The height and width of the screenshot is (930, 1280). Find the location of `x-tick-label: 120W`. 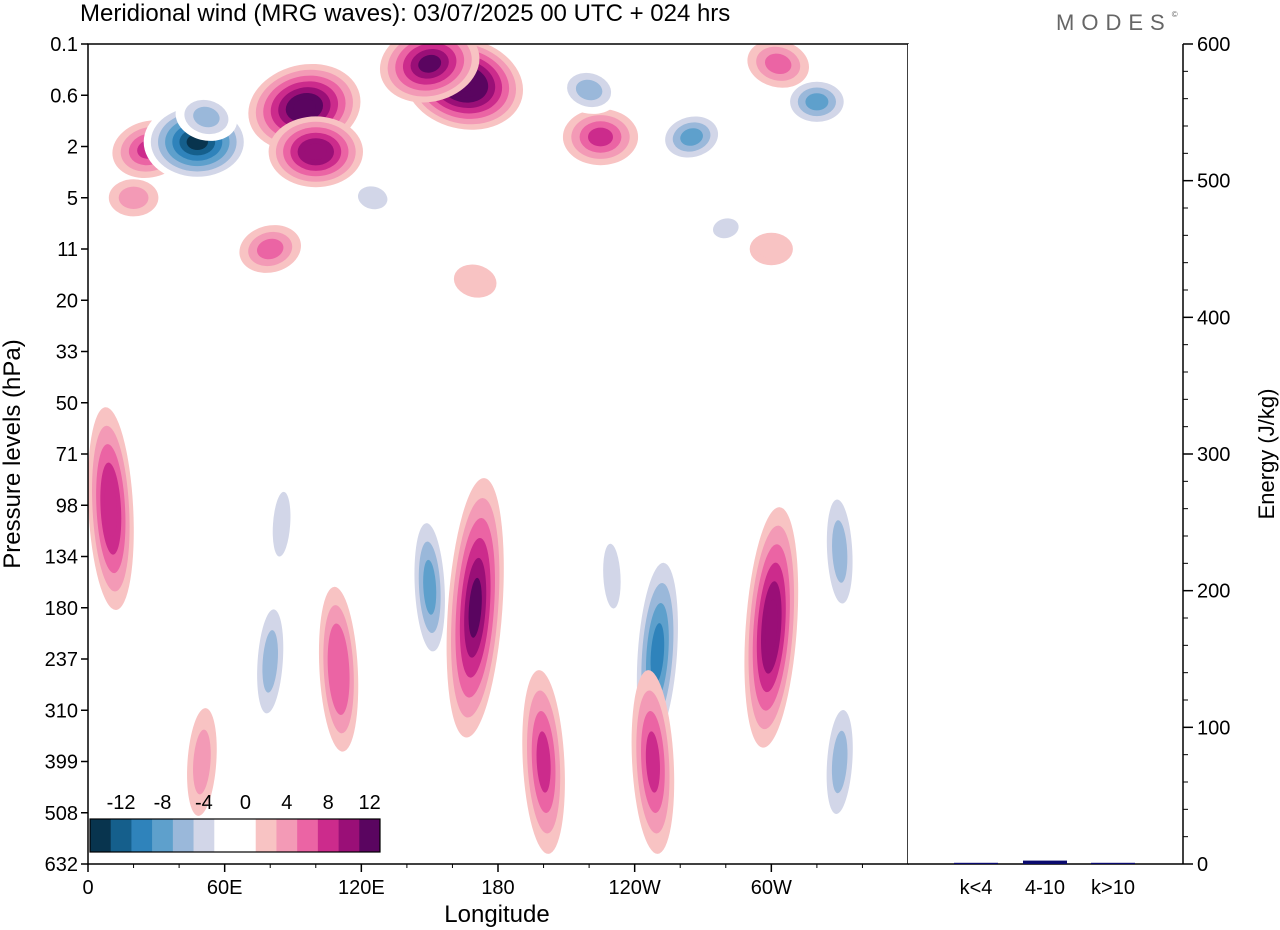

x-tick-label: 120W is located at coordinates (635, 888).